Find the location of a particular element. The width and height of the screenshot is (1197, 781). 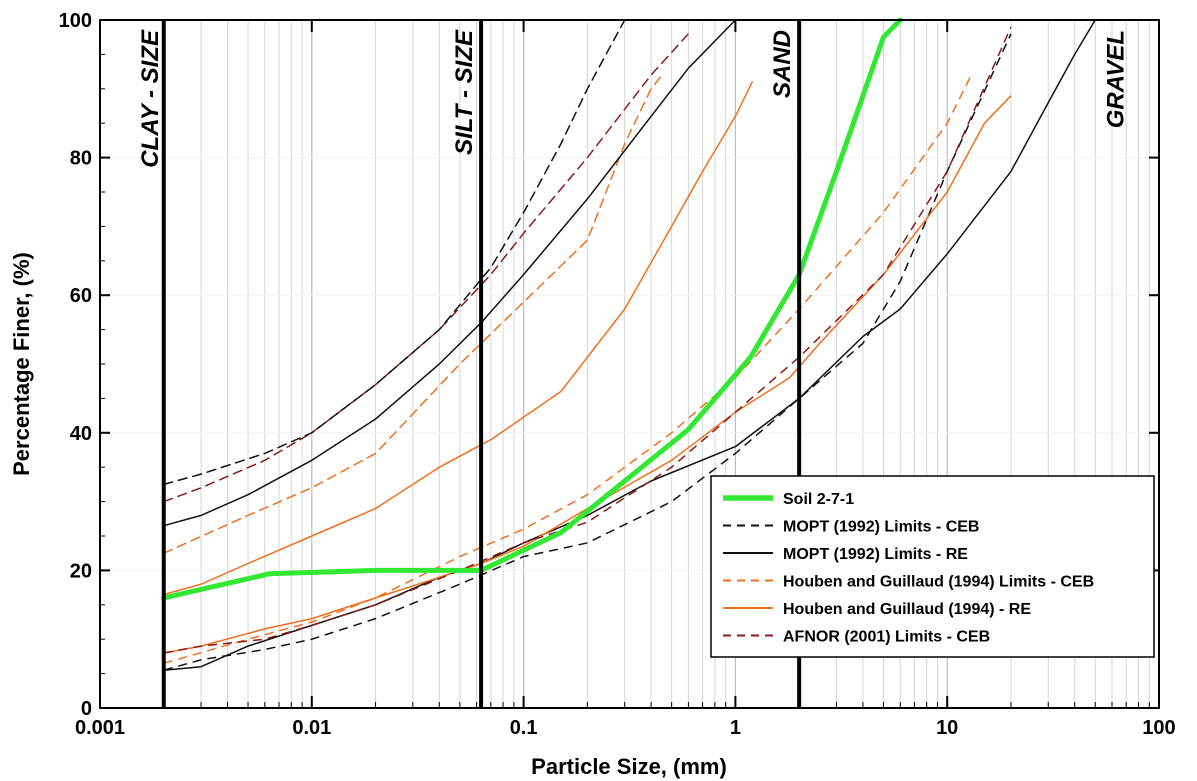

y-tick-label: 60 is located at coordinates (81, 296).